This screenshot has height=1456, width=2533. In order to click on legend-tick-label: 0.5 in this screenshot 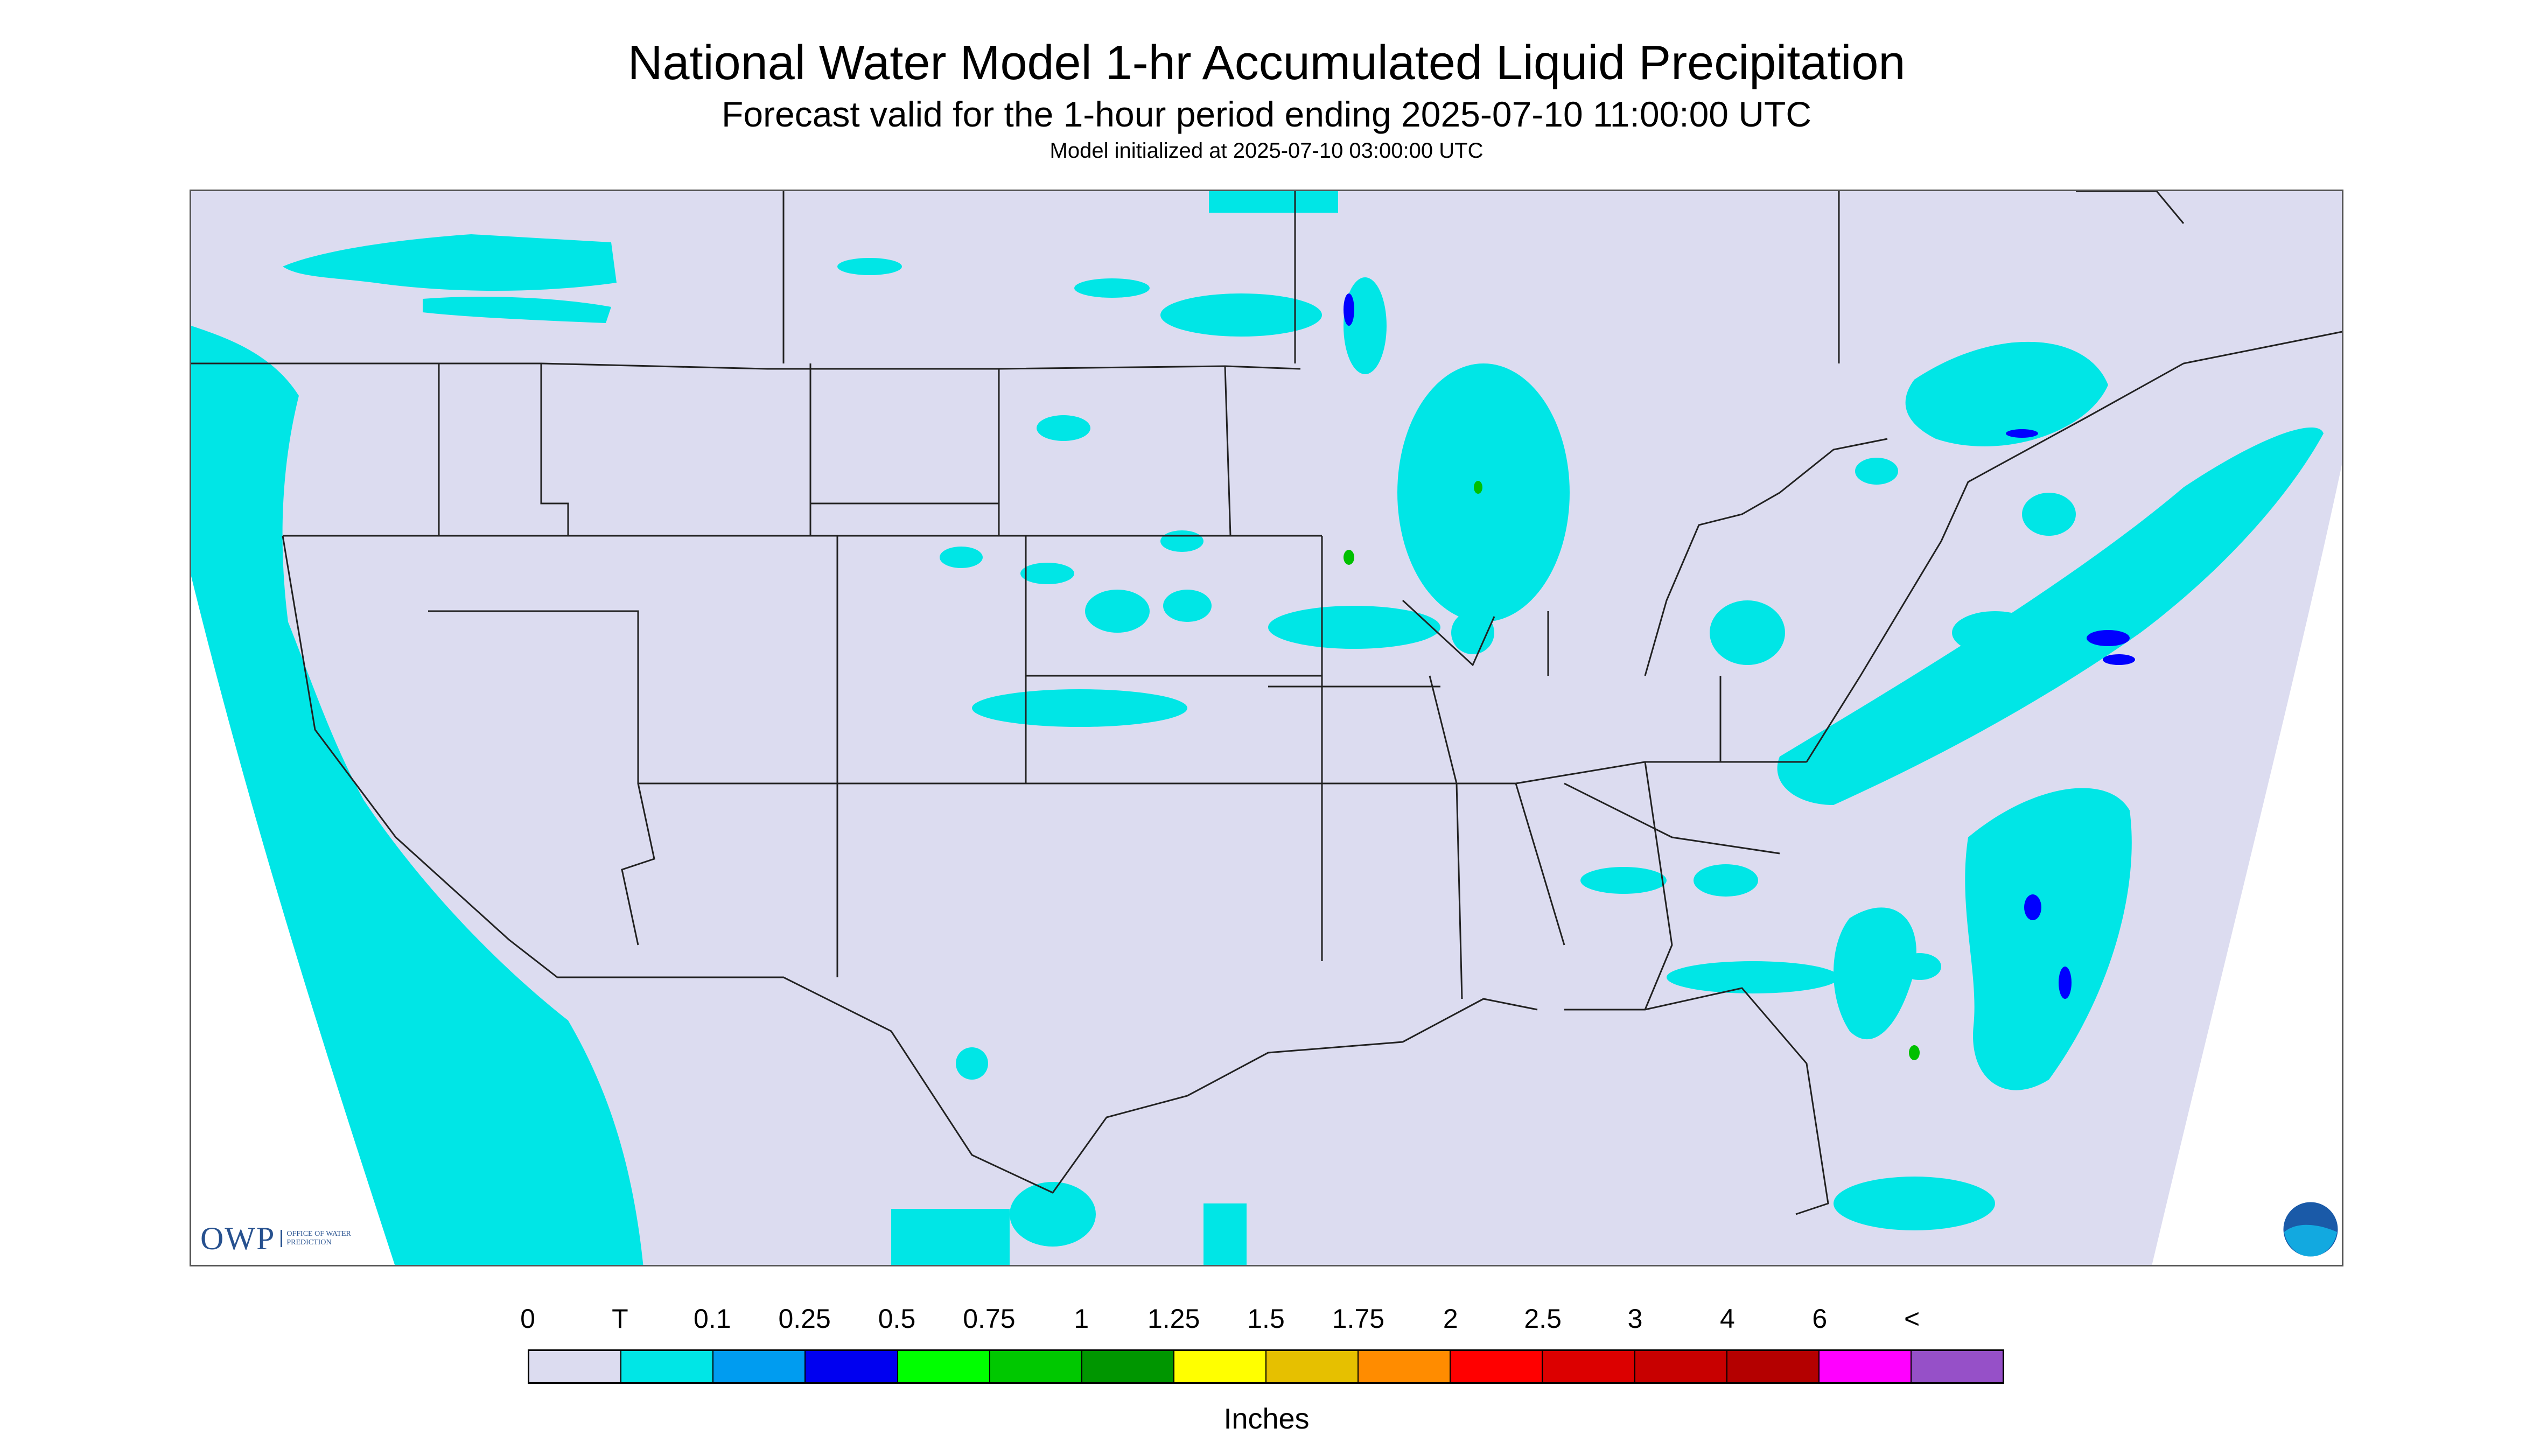, I will do `click(897, 1319)`.